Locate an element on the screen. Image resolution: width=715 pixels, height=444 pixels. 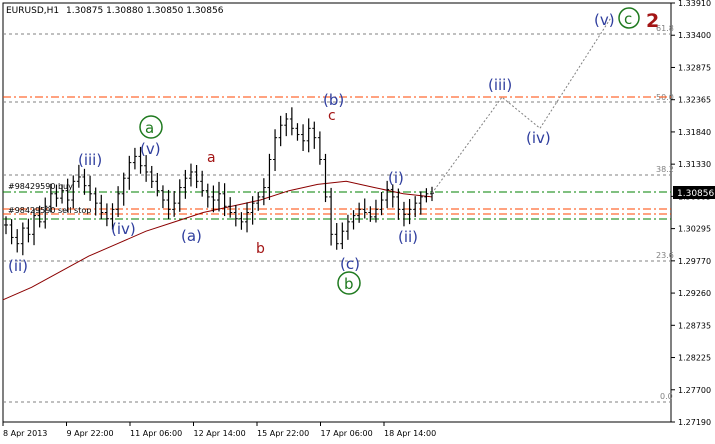
wave-label-b-paren: (b) is located at coordinates (333, 100).